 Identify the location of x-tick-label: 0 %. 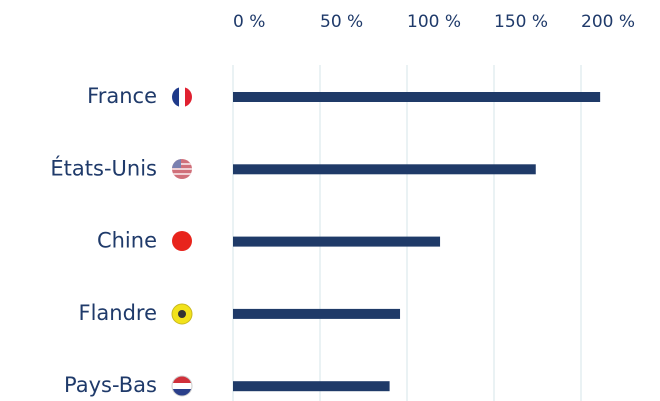
(249, 22).